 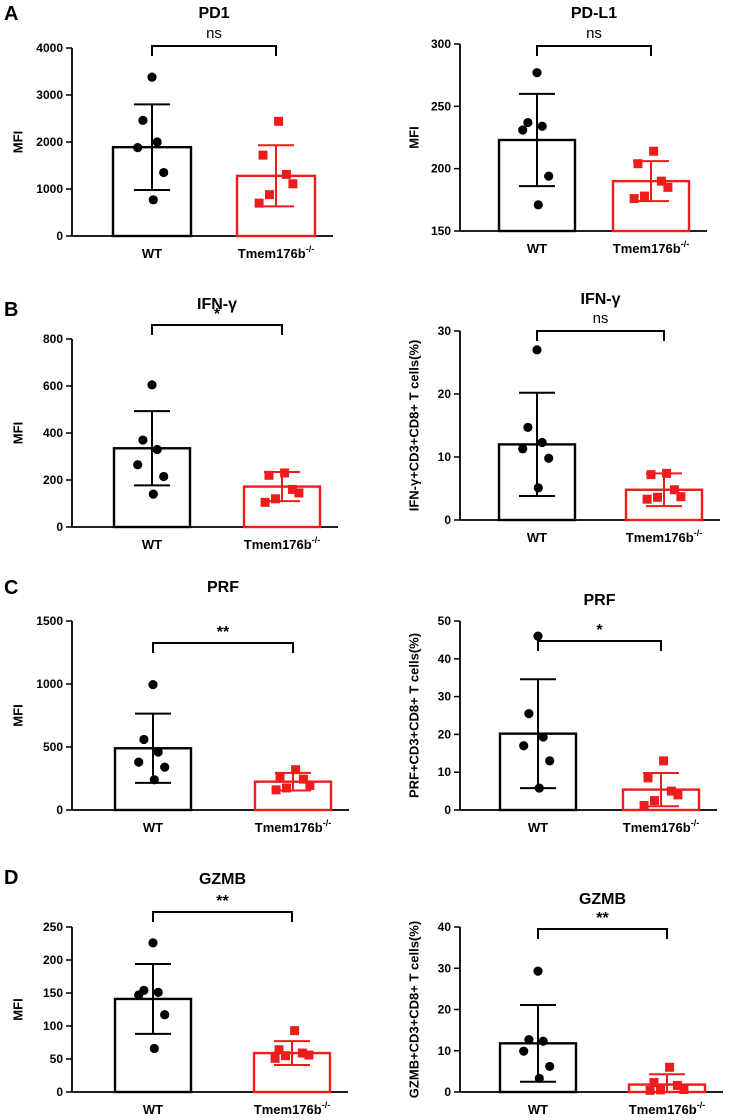 I want to click on significance-label: *, so click(x=599, y=630).